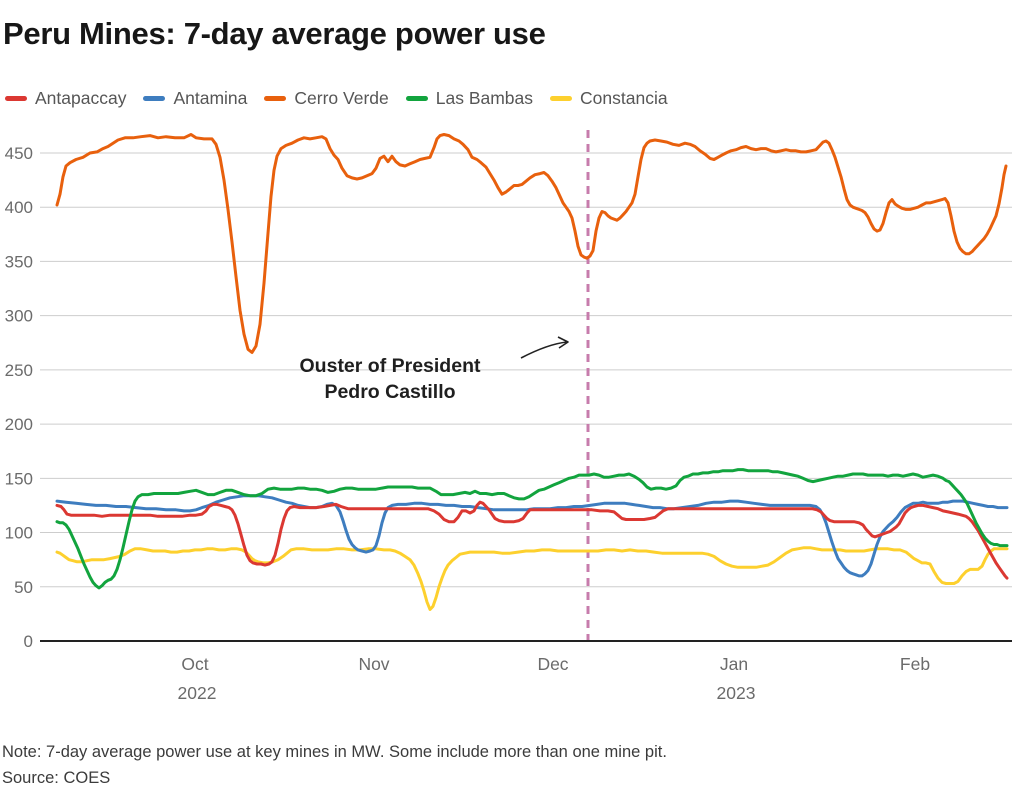  Describe the element at coordinates (274, 33) in the screenshot. I see `chart-title: Peru Mines: 7-day average power use` at that location.